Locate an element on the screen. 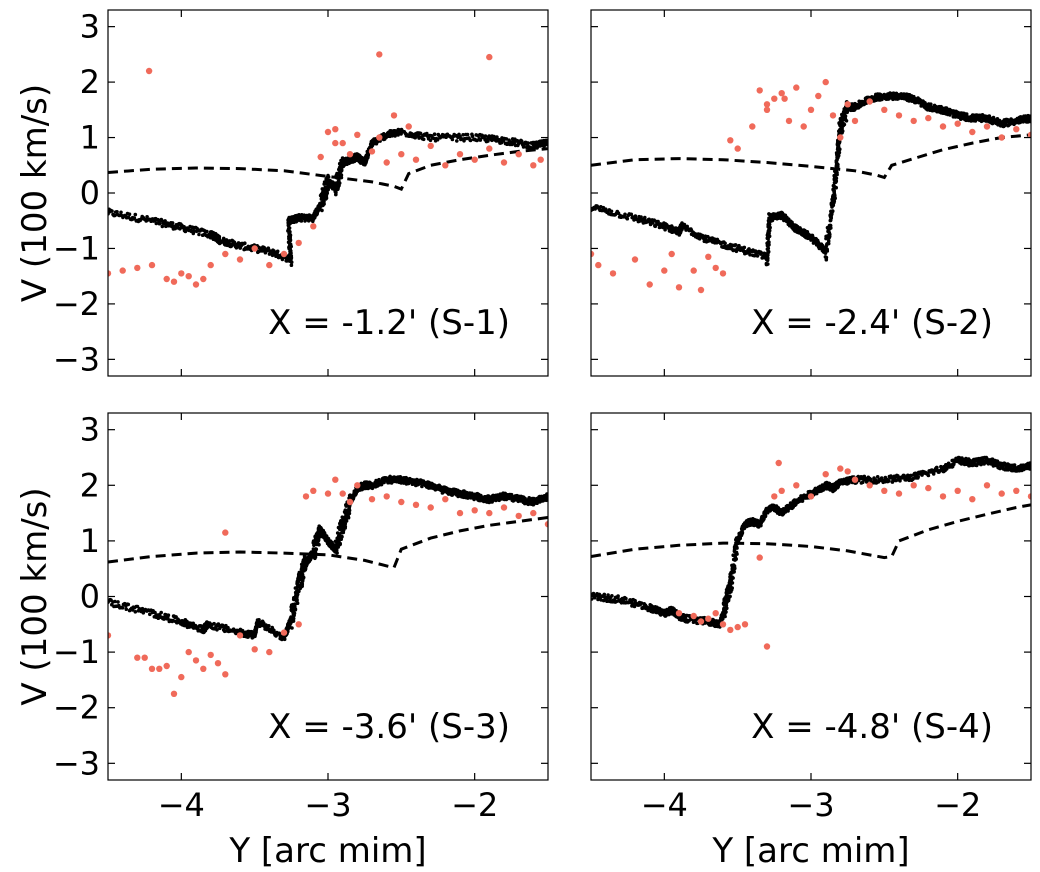 This screenshot has width=1040, height=872. panel-annotation: X = -1.2' (S-1) is located at coordinates (389, 323).